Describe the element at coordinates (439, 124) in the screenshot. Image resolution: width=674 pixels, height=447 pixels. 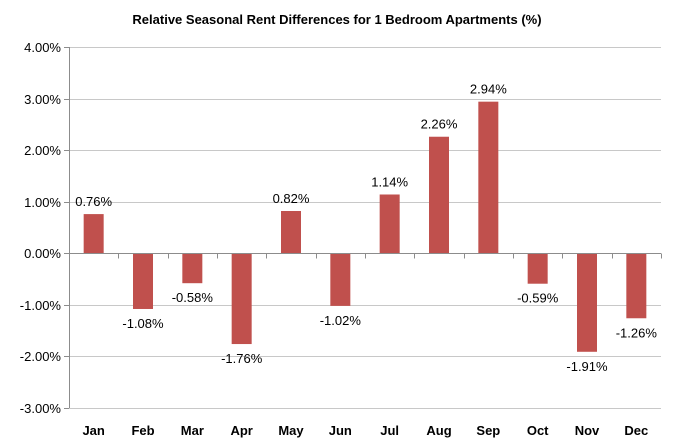
I see `data-label: 2.26%` at that location.